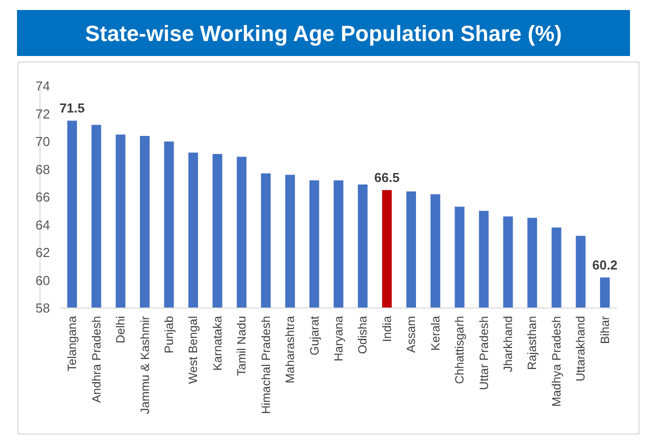 Image resolution: width=647 pixels, height=438 pixels. Describe the element at coordinates (121, 330) in the screenshot. I see `x-tick-label: Delhi` at that location.